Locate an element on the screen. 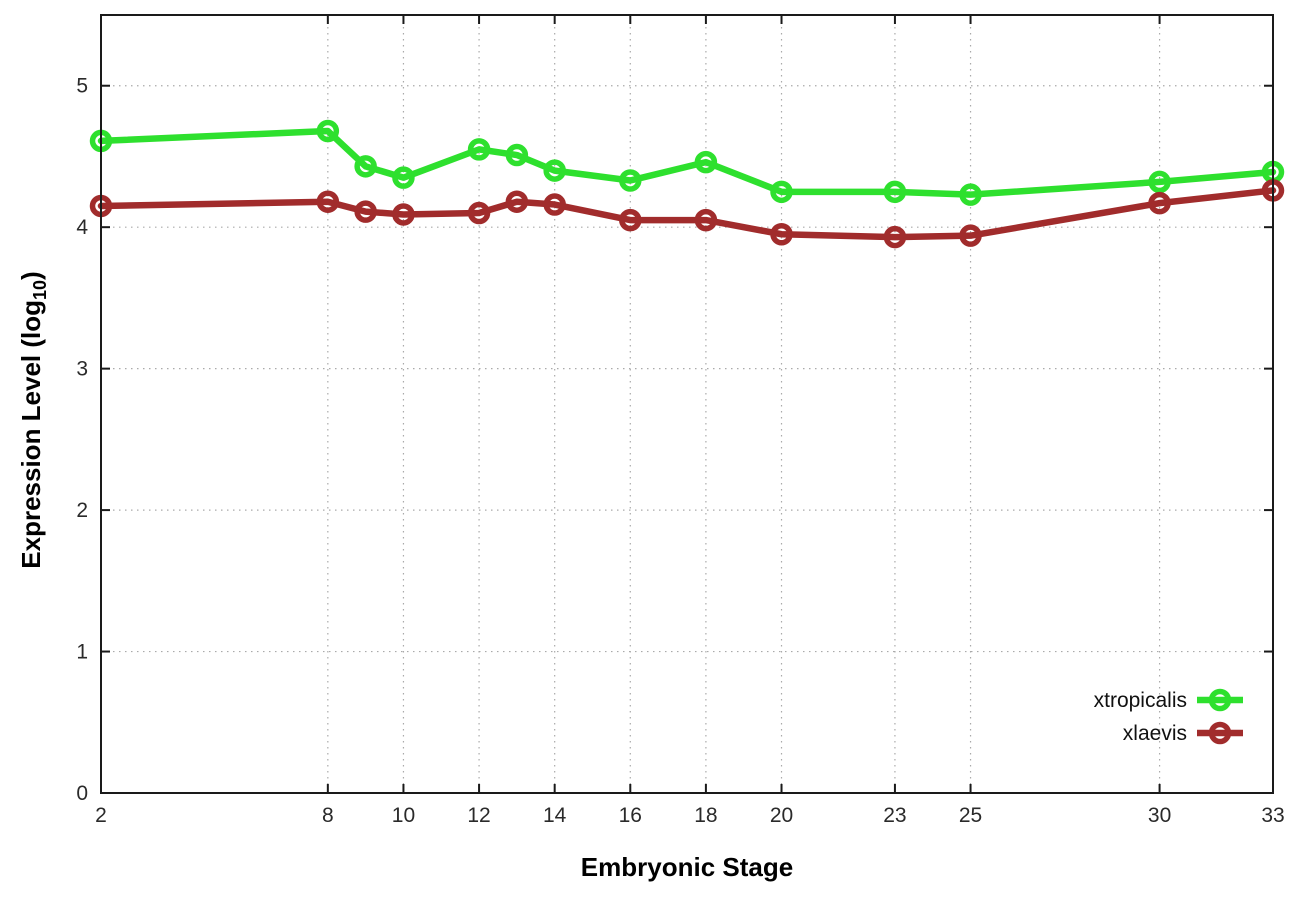  x-tick-label: 23 is located at coordinates (894, 815).